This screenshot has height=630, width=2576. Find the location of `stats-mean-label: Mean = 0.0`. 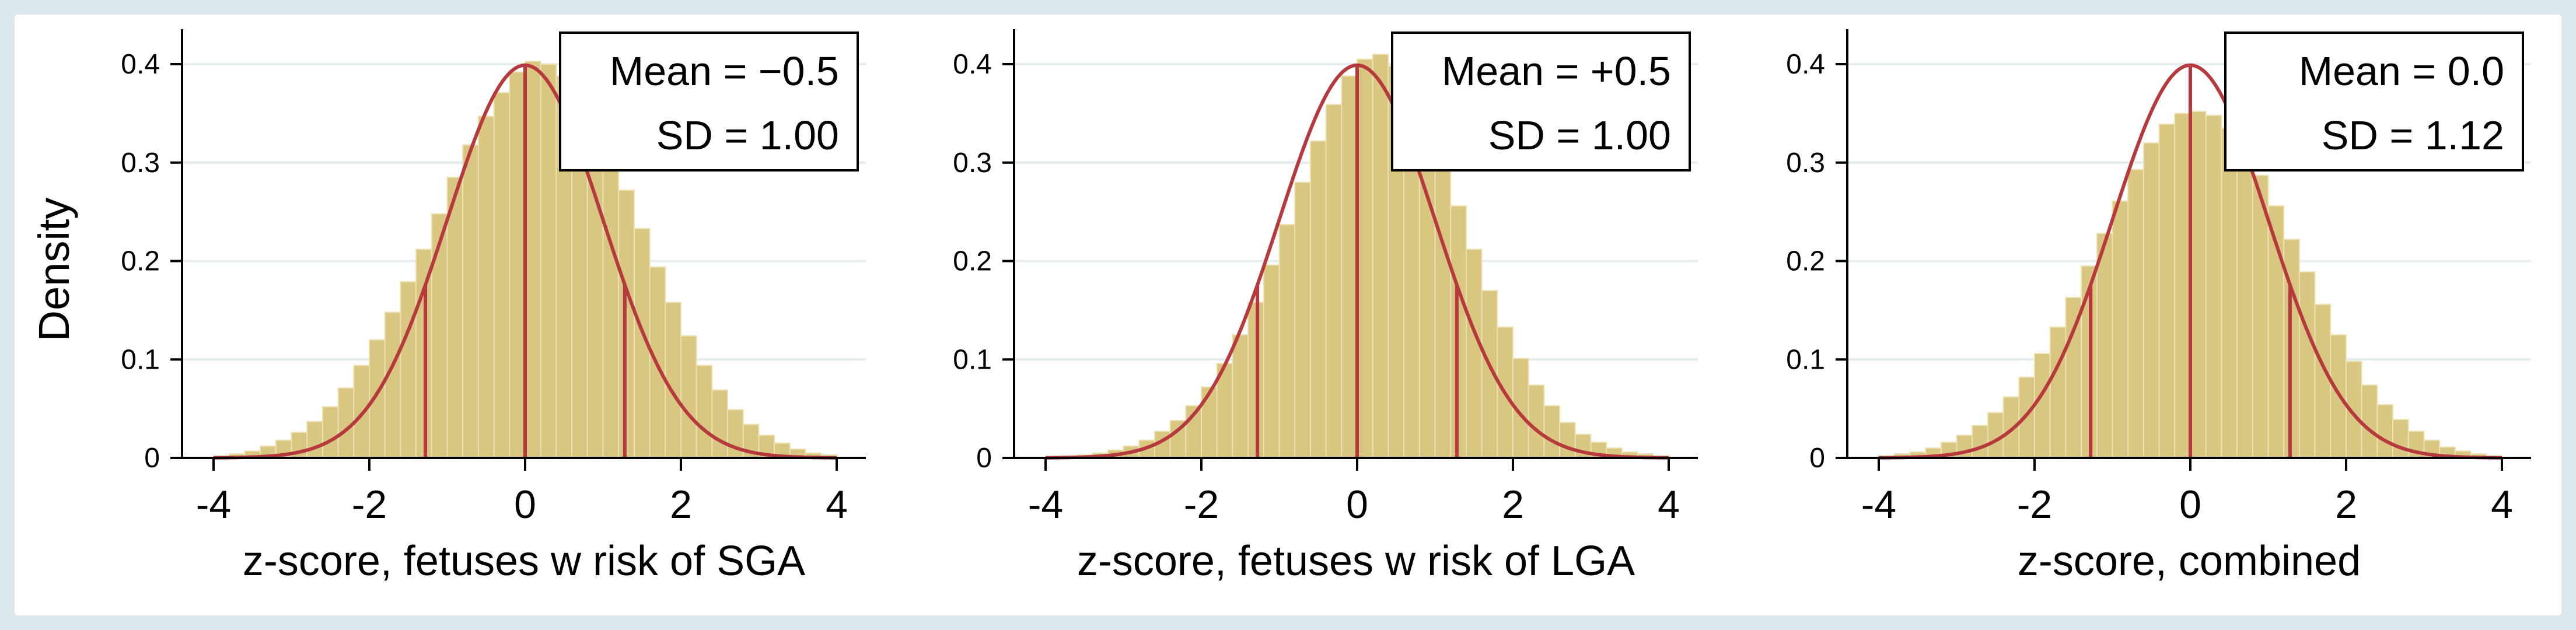

stats-mean-label: Mean = 0.0 is located at coordinates (2401, 71).